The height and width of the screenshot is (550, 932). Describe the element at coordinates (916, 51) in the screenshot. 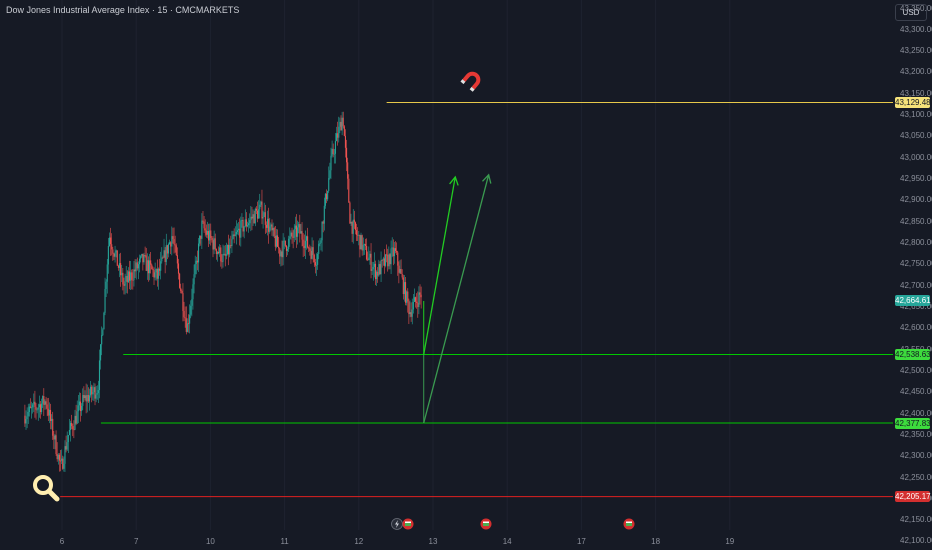

I see `y-tick-label: 43,250.00` at that location.